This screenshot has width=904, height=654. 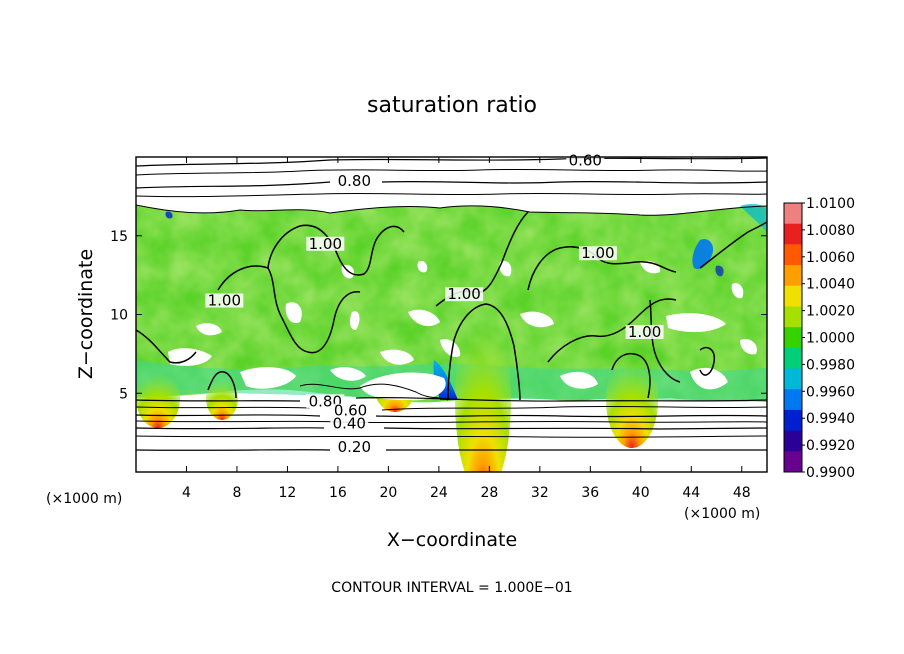 What do you see at coordinates (830, 339) in the screenshot?
I see `colorbar-tick-label: 1.0000` at bounding box center [830, 339].